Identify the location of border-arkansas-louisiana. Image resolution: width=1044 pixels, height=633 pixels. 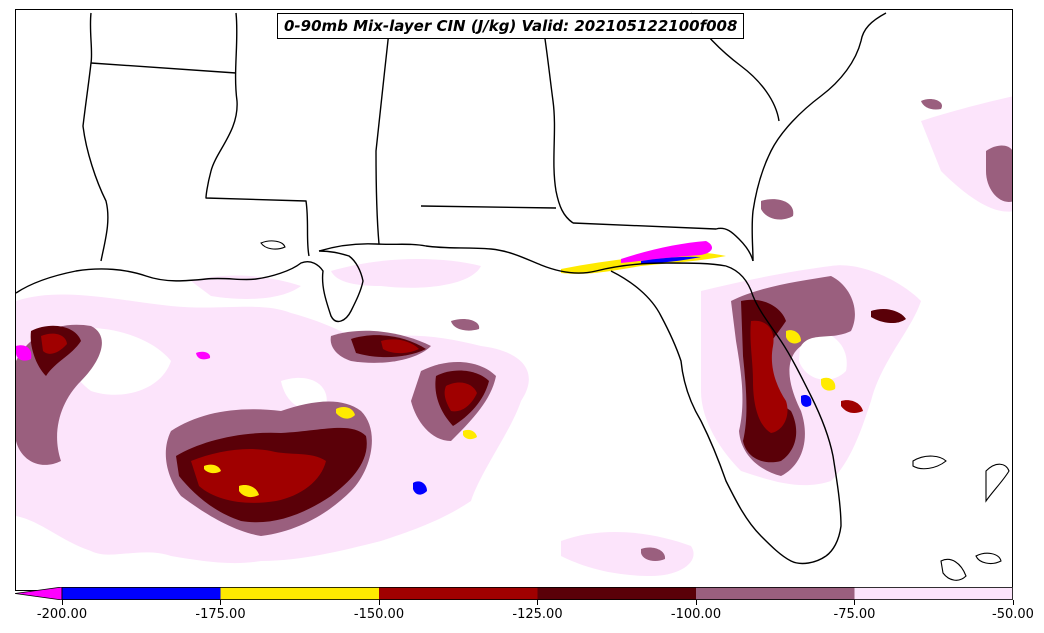
(163, 68).